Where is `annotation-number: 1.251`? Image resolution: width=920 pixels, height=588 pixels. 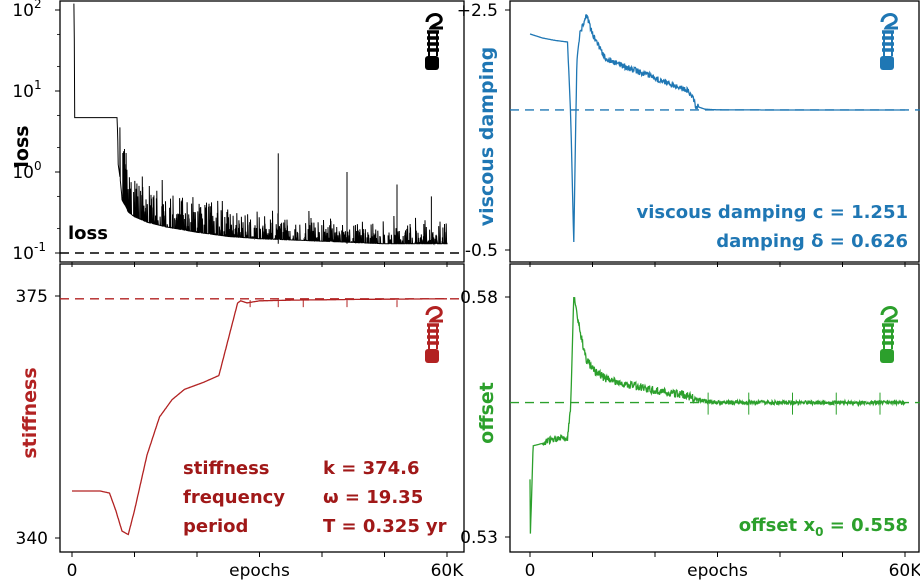 annotation-number: 1.251 is located at coordinates (879, 212).